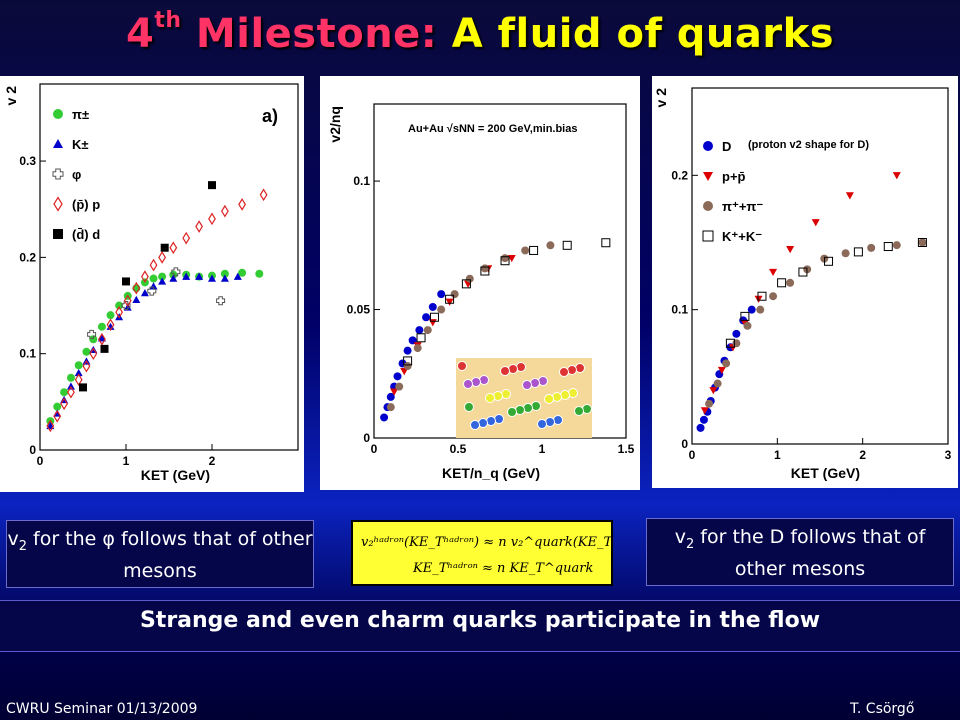 Image resolution: width=960 pixels, height=720 pixels. Describe the element at coordinates (626, 449) in the screenshot. I see `x-tick-label: 1.5` at that location.